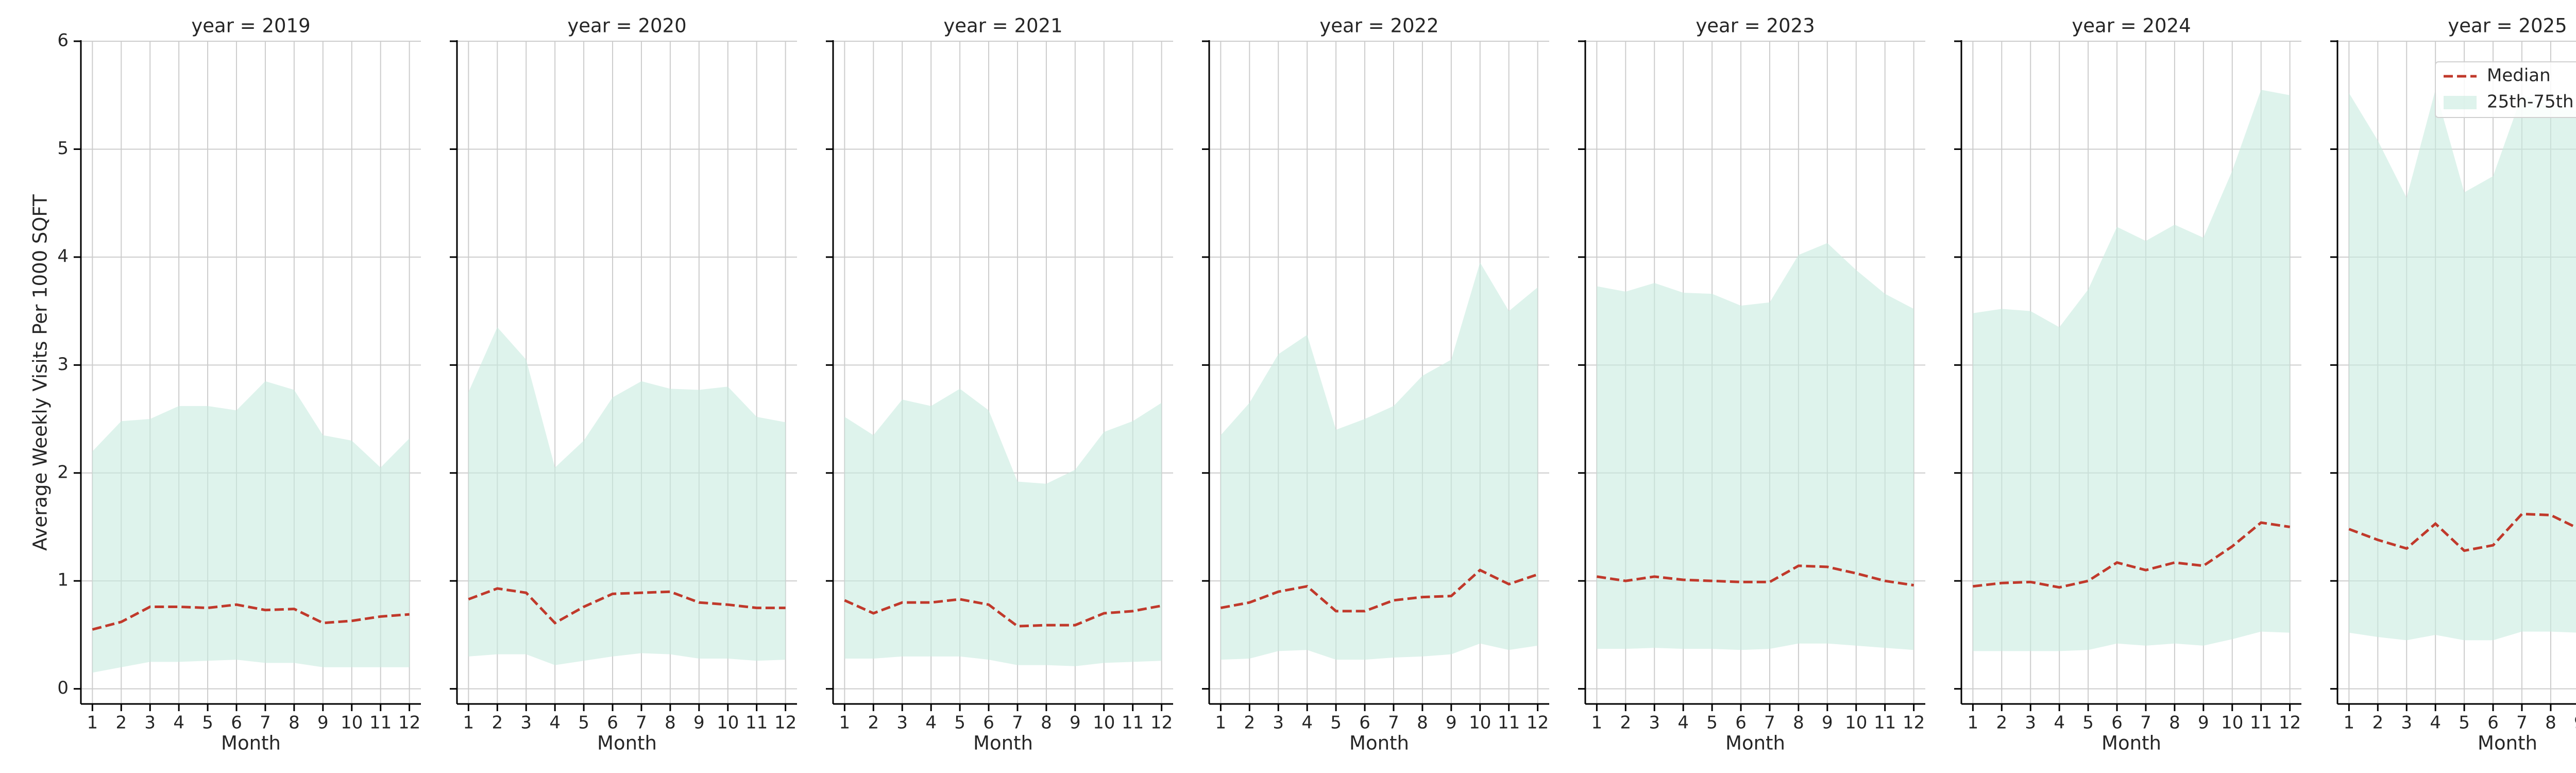 This screenshot has height=773, width=2576. Describe the element at coordinates (1755, 26) in the screenshot. I see `panel-title: year = 2023` at that location.